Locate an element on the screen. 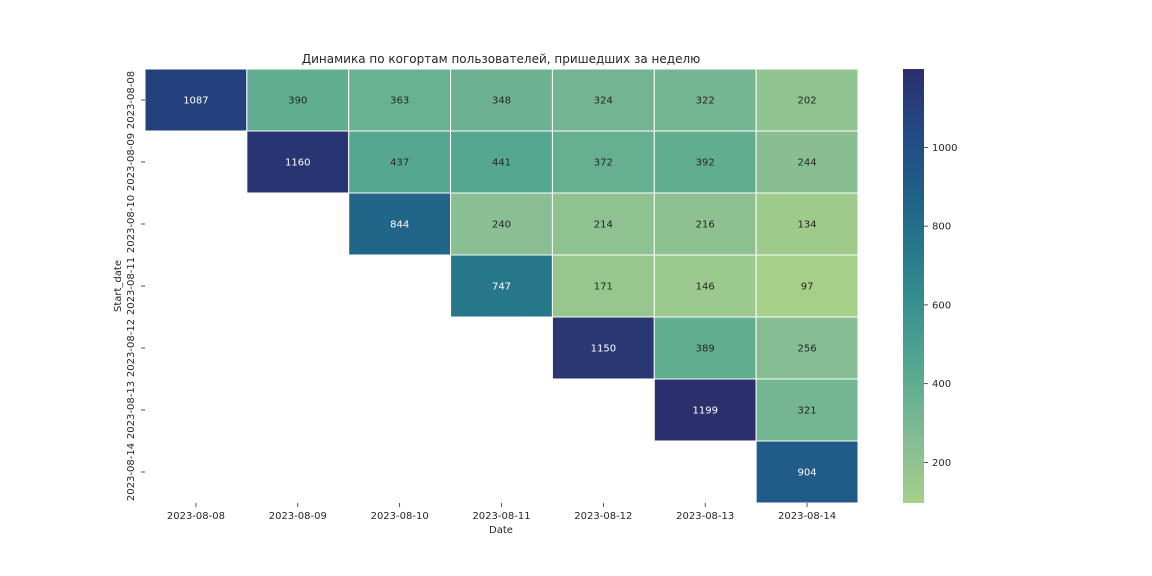 This screenshot has width=1152, height=576. cell-value-label: 390 is located at coordinates (297, 101).